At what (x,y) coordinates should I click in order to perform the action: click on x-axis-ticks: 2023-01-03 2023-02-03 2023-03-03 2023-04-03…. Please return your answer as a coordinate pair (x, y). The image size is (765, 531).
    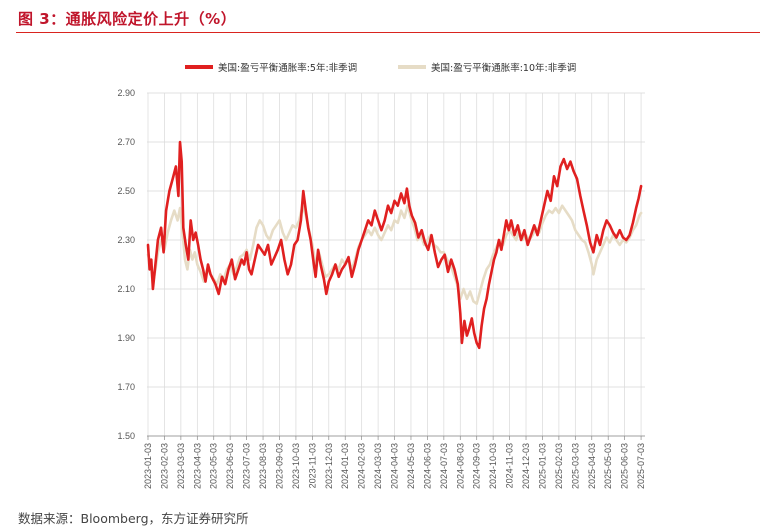
    Looking at the image, I should click on (394, 462).